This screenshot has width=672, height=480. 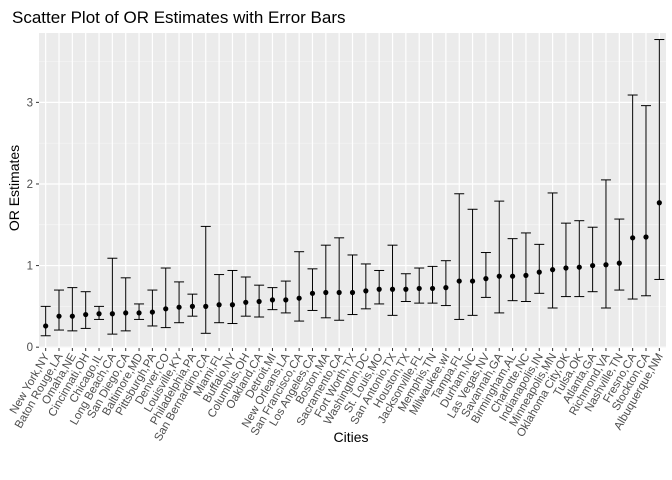 I want to click on y-axis: 0 1 2 3, so click(x=33, y=225).